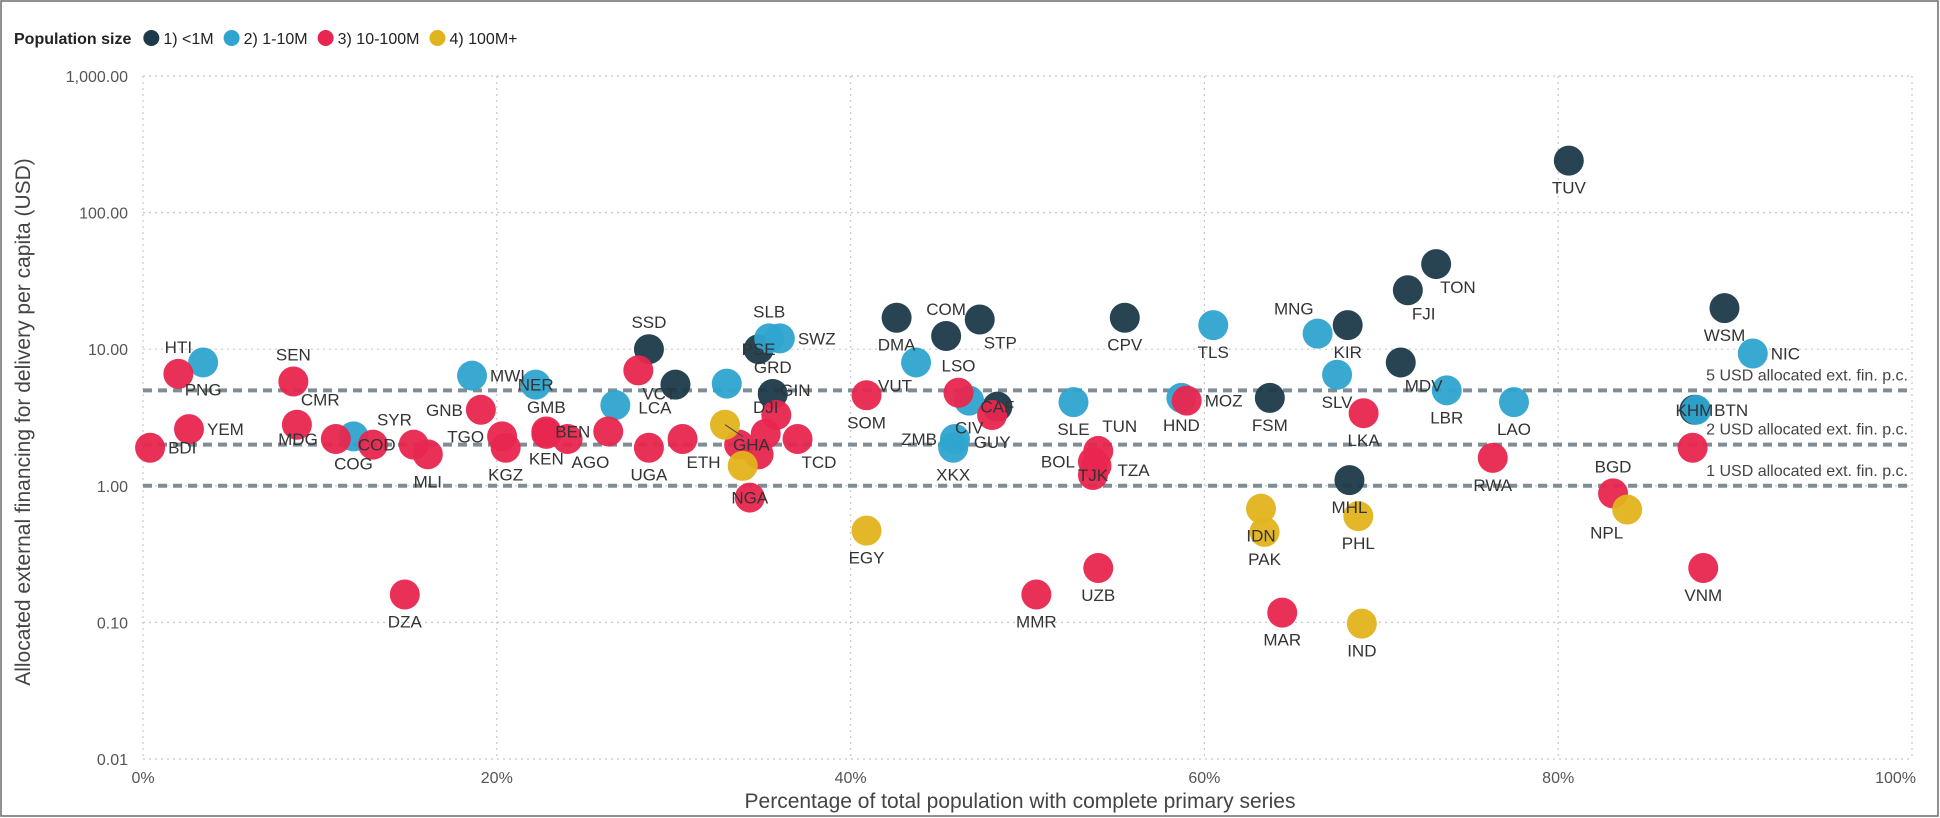 This screenshot has width=1940, height=818. Describe the element at coordinates (851, 778) in the screenshot. I see `x-tick-label: 40%` at that location.